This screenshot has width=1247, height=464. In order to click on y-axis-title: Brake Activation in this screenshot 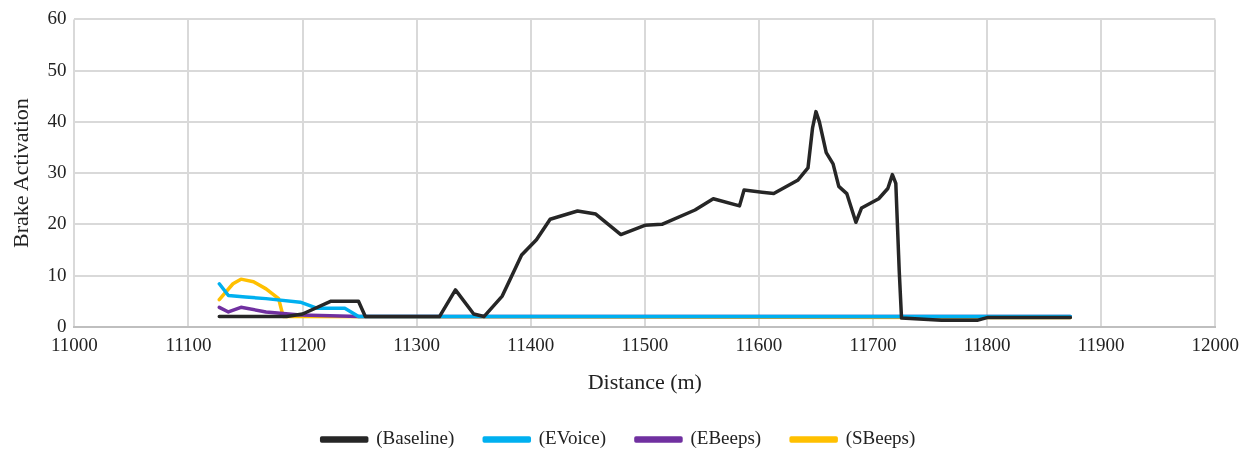, I will do `click(20, 173)`.